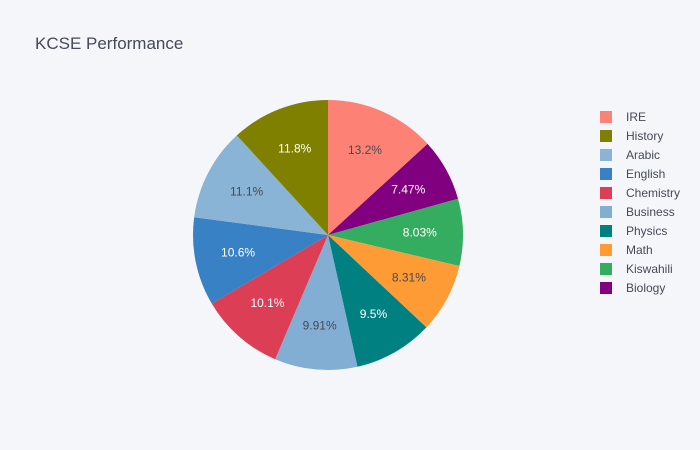  I want to click on chart-title: KCSE Performance, so click(109, 43).